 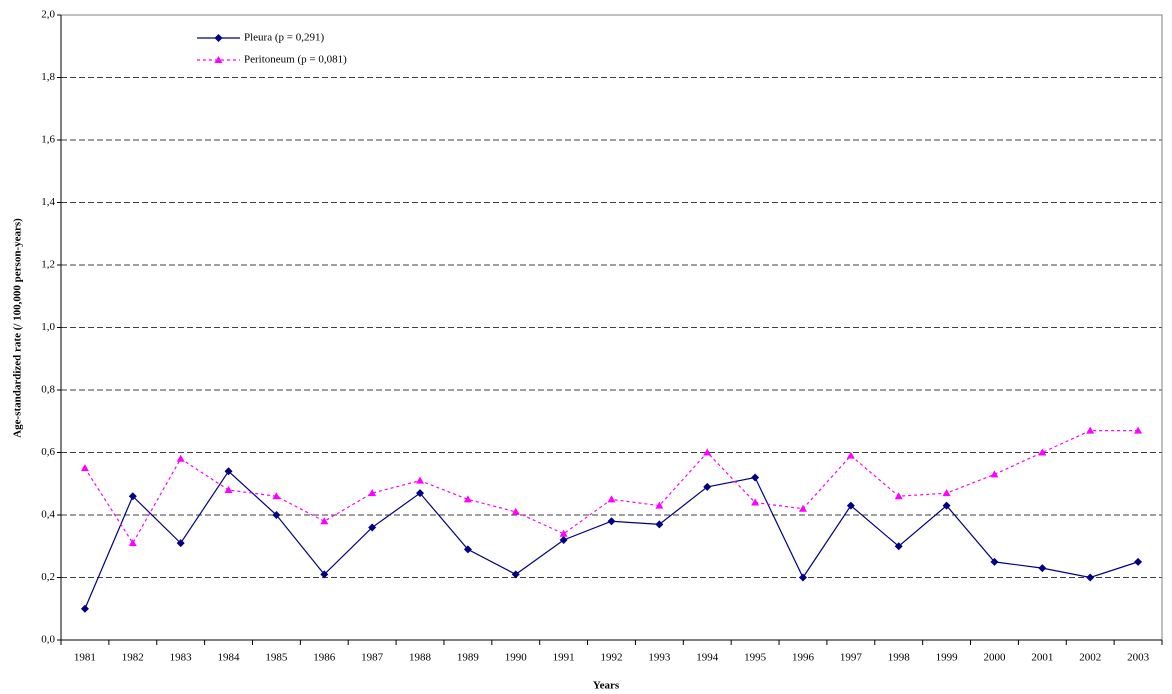 I want to click on y-tick-label: 0,8, so click(x=48, y=390).